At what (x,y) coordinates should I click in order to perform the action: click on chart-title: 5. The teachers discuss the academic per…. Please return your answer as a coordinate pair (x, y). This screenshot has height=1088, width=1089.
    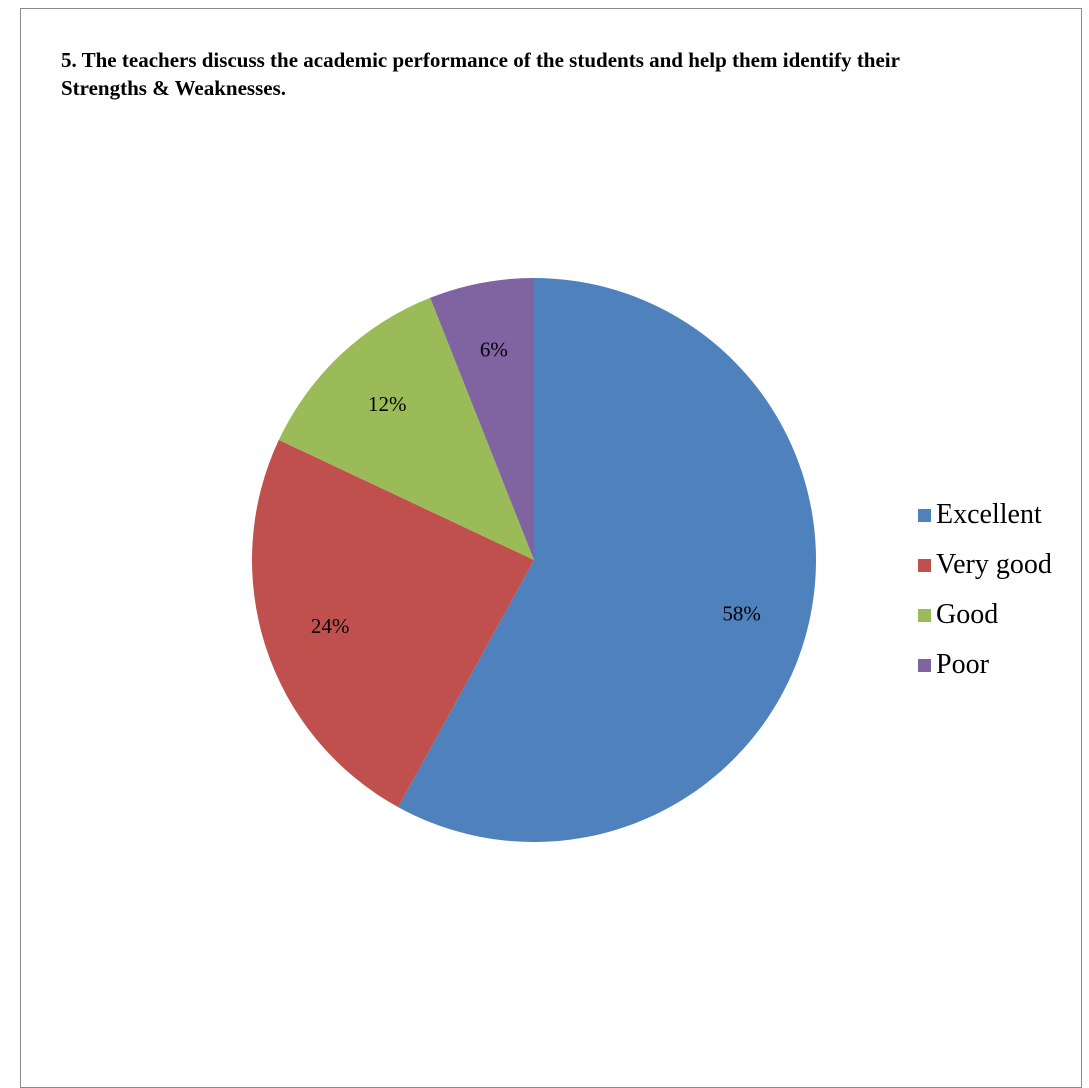
    Looking at the image, I should click on (480, 74).